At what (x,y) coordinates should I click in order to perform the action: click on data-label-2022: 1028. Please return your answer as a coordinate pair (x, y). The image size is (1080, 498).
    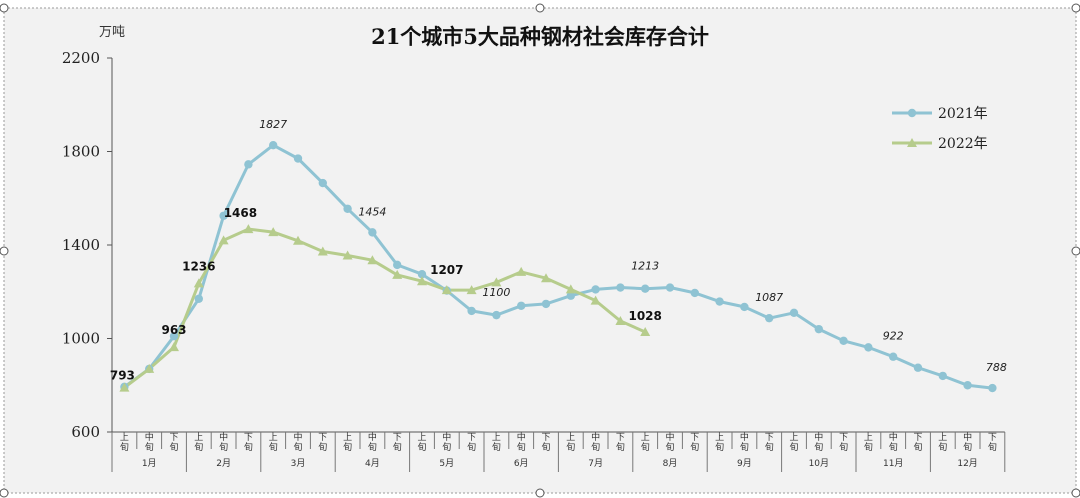
    Looking at the image, I should click on (644, 316).